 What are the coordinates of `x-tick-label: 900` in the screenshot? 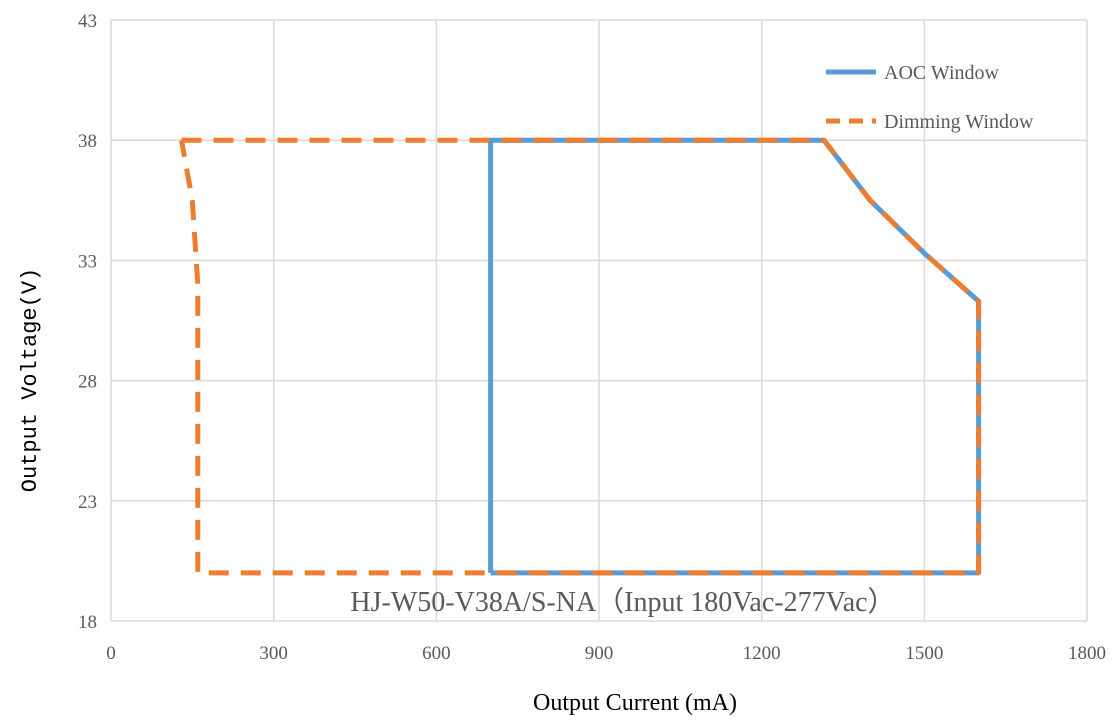 It's located at (599, 653).